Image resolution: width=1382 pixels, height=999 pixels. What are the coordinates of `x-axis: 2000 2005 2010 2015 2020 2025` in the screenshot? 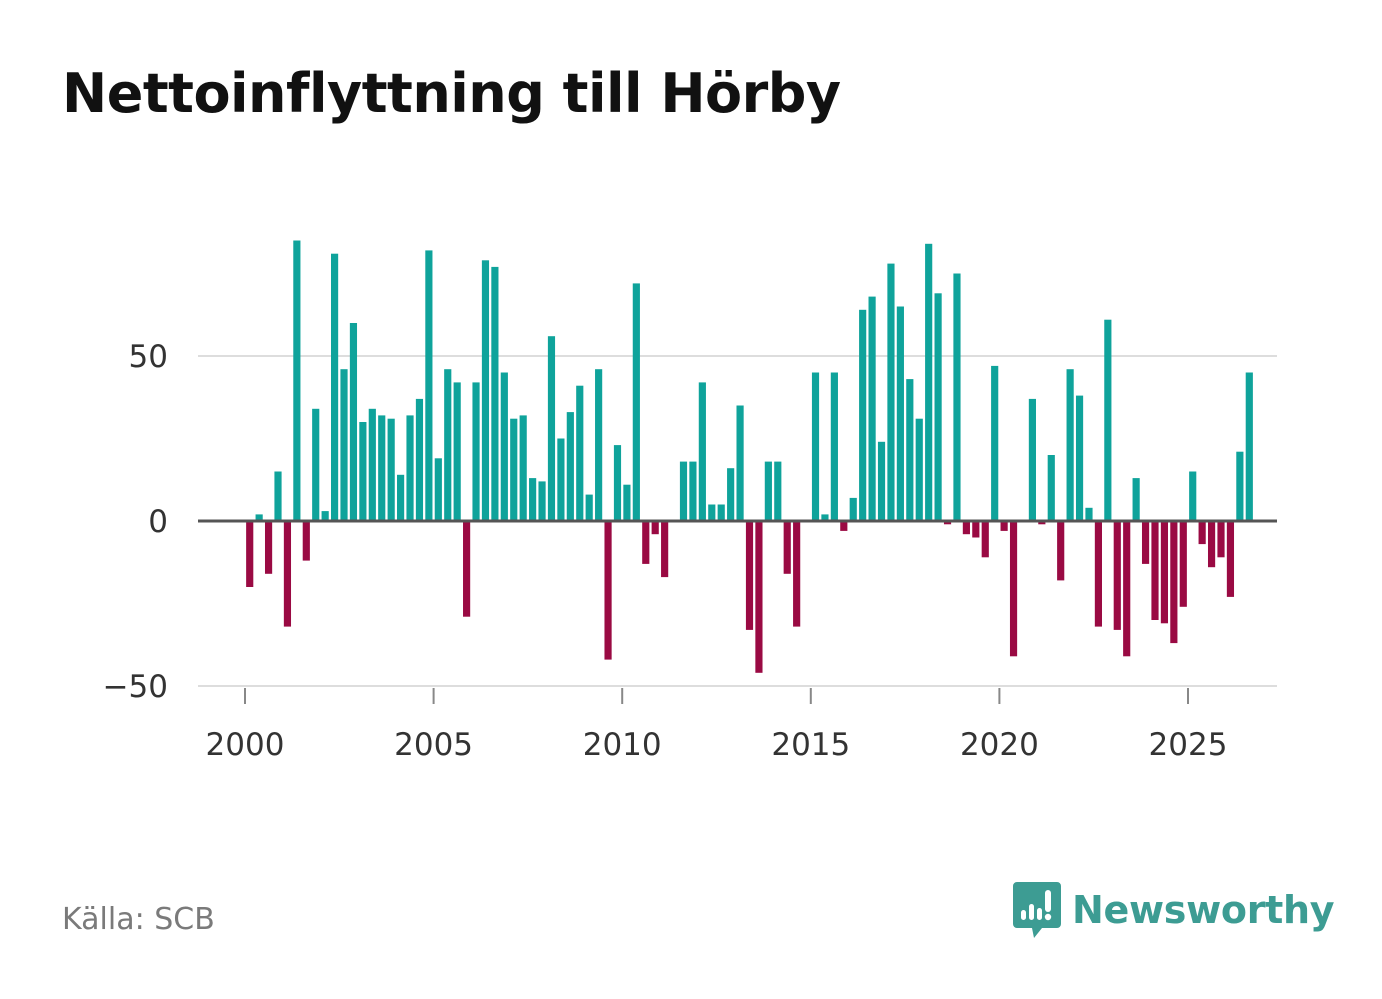 It's located at (717, 725).